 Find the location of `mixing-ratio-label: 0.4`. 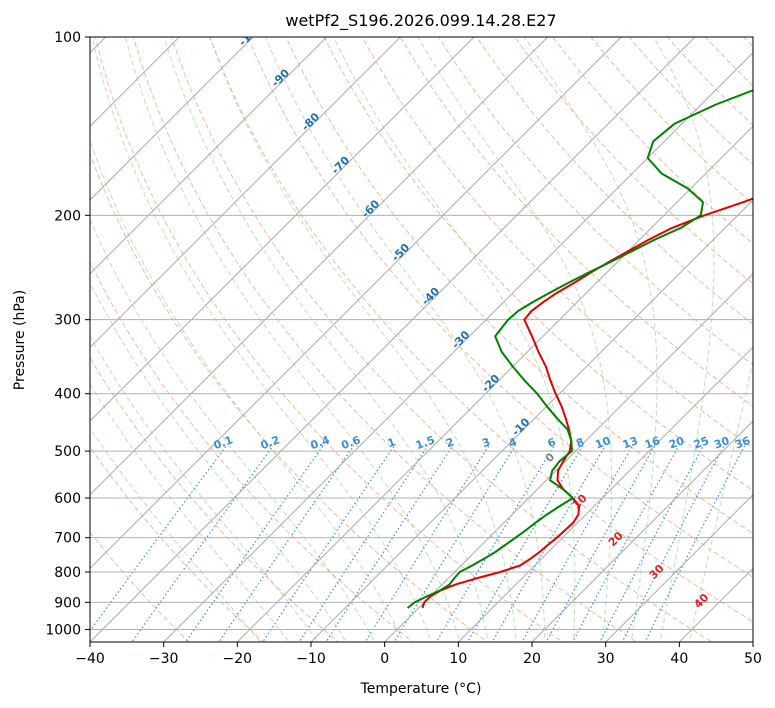

mixing-ratio-label: 0.4 is located at coordinates (320, 442).